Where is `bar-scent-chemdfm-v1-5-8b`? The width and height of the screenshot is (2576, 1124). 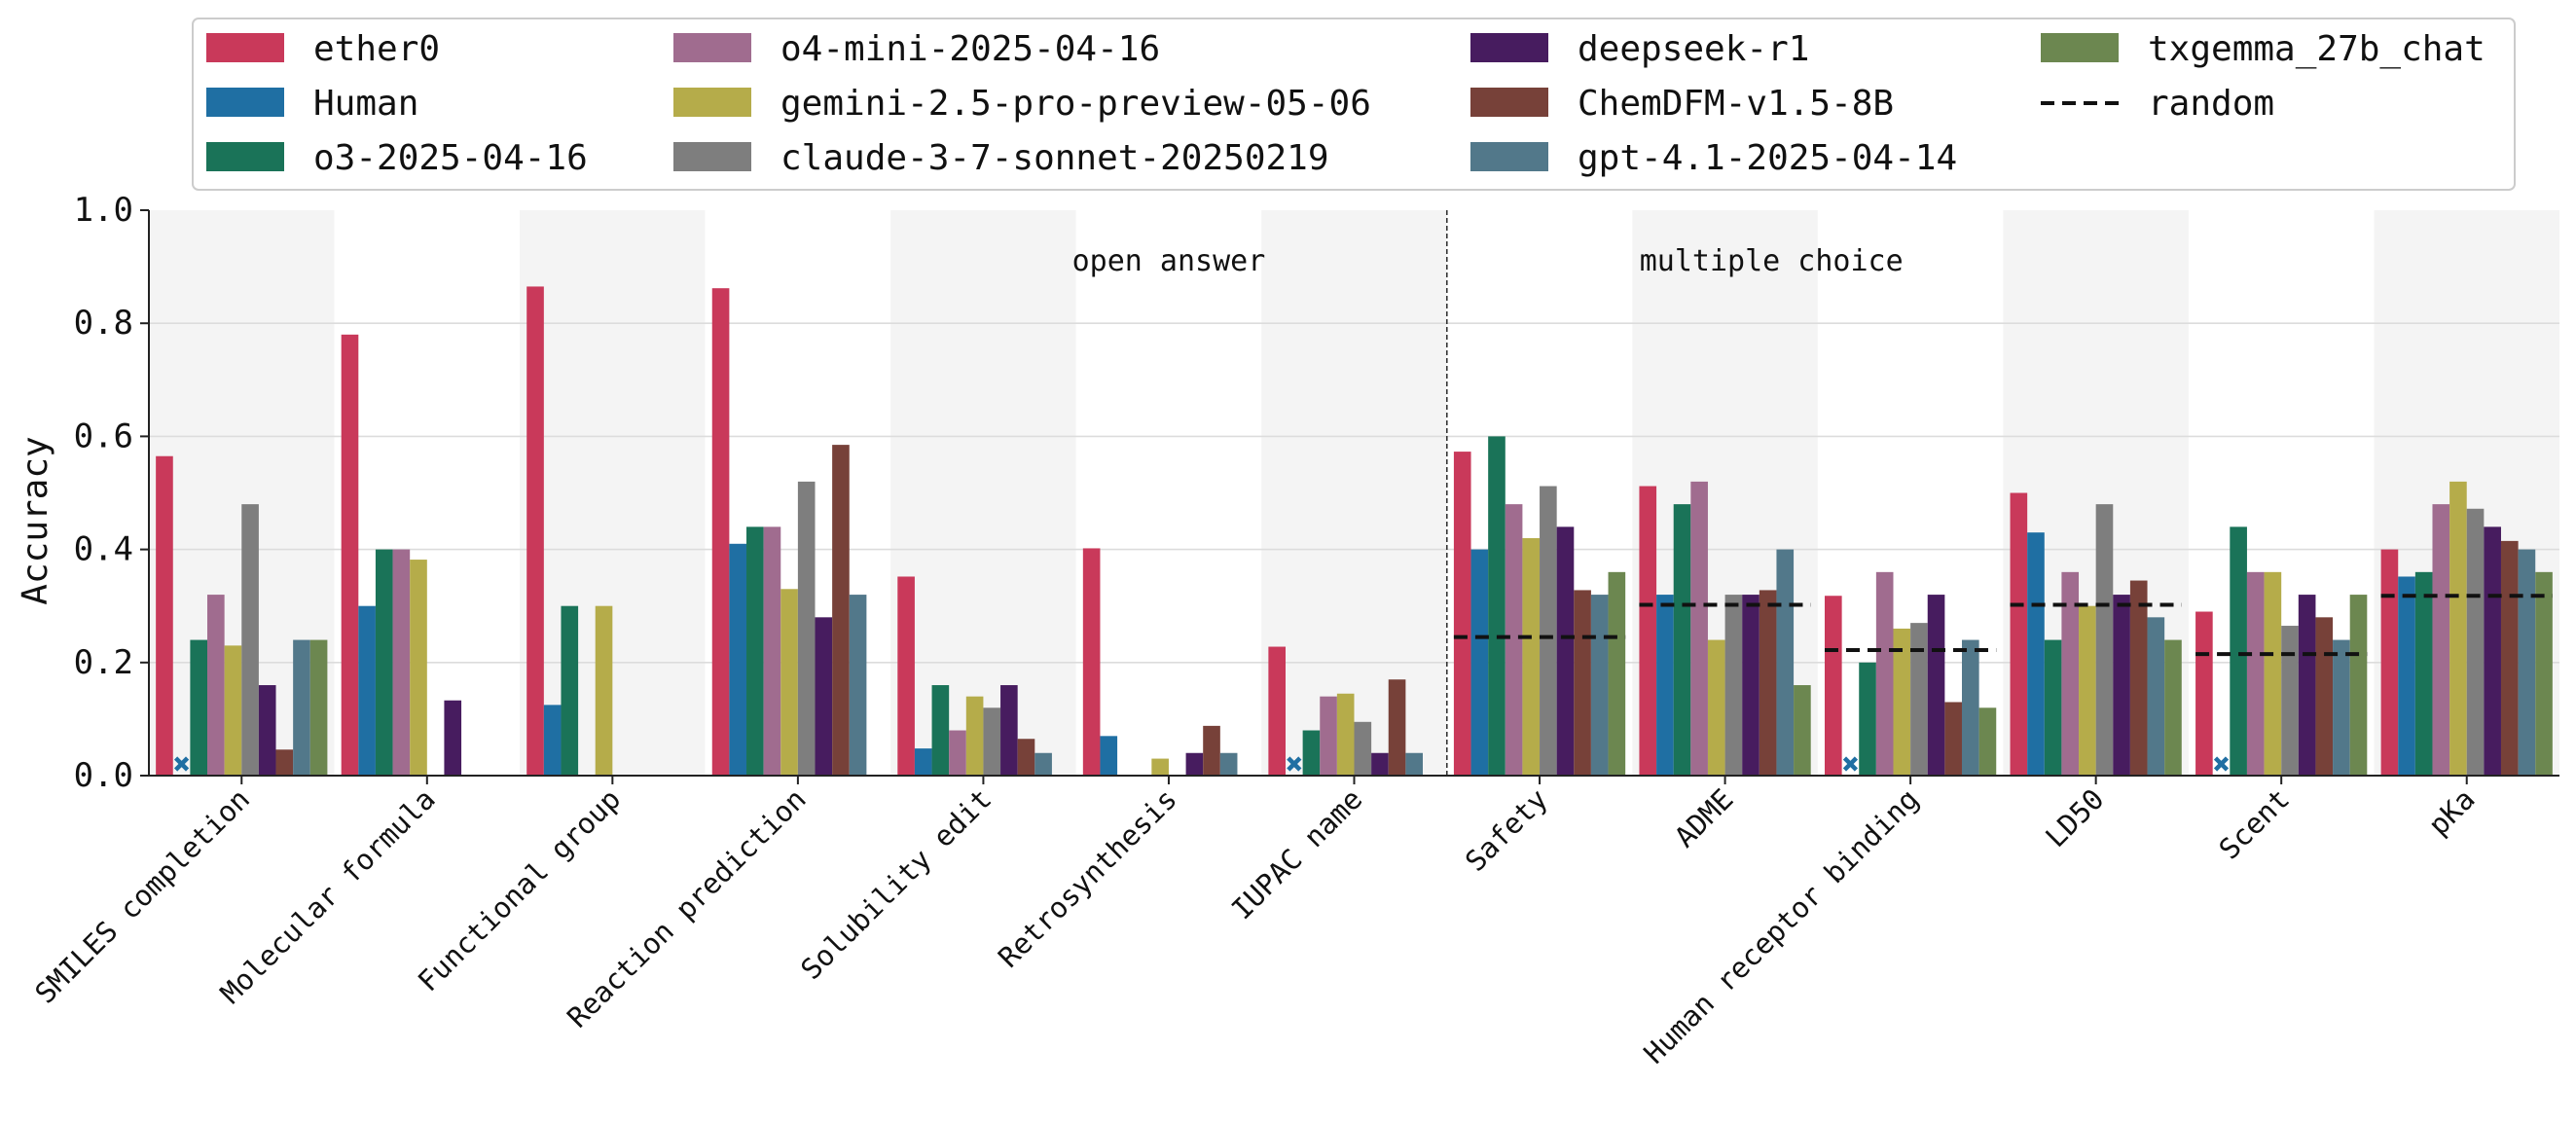
bar-scent-chemdfm-v1-5-8b is located at coordinates (2324, 696).